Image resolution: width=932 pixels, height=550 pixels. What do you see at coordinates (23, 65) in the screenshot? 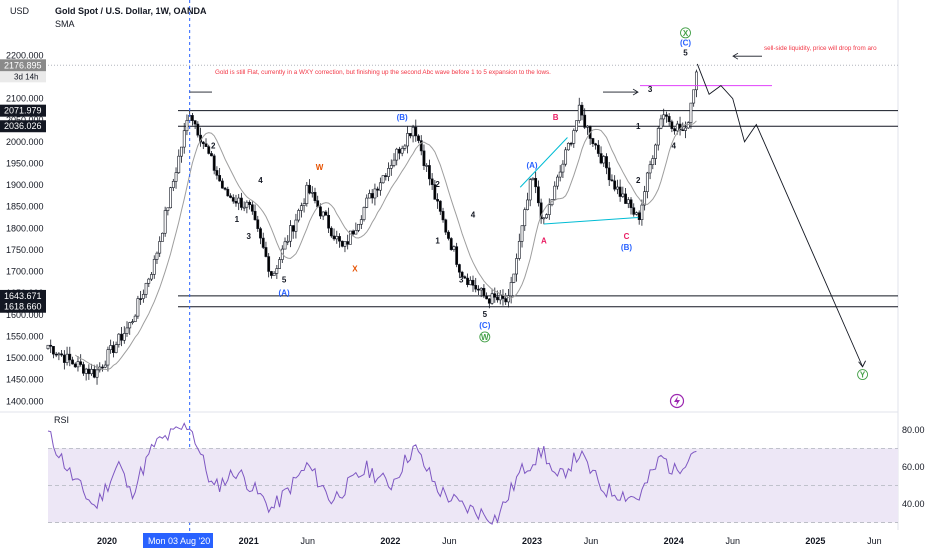
I see `price-label-value: 2176.895` at bounding box center [23, 65].